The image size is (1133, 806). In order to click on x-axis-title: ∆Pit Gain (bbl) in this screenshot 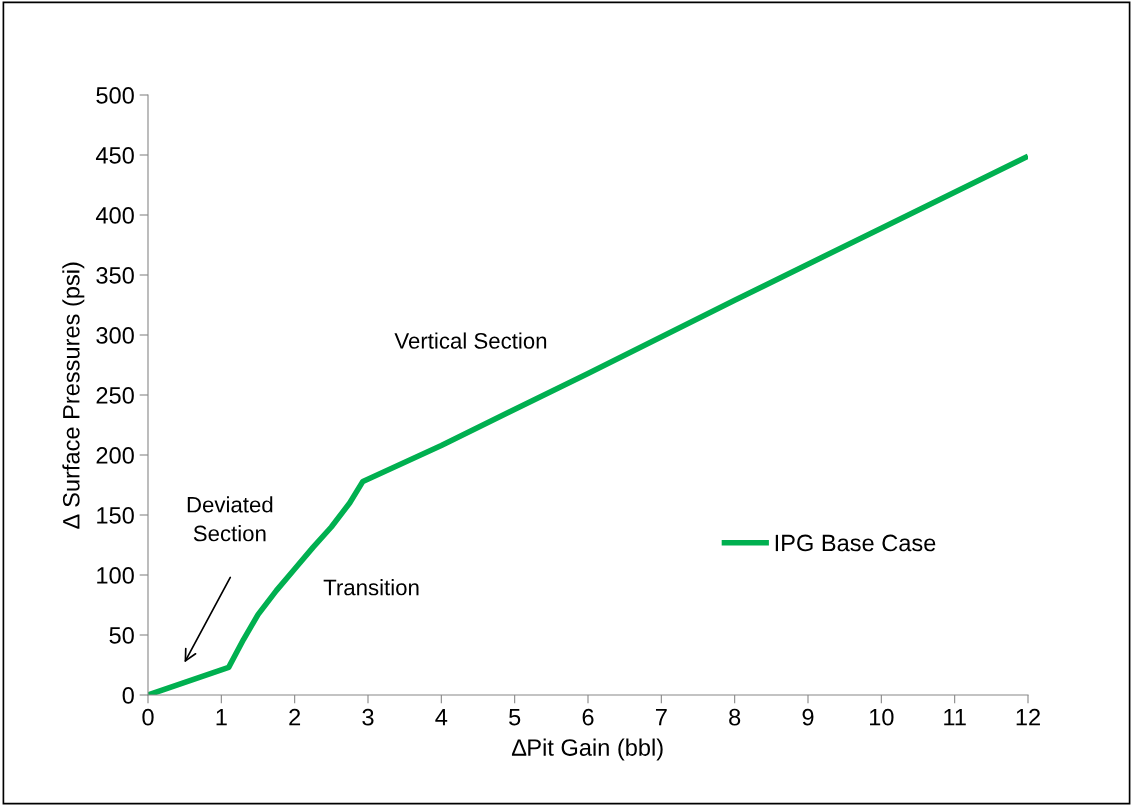, I will do `click(587, 749)`.